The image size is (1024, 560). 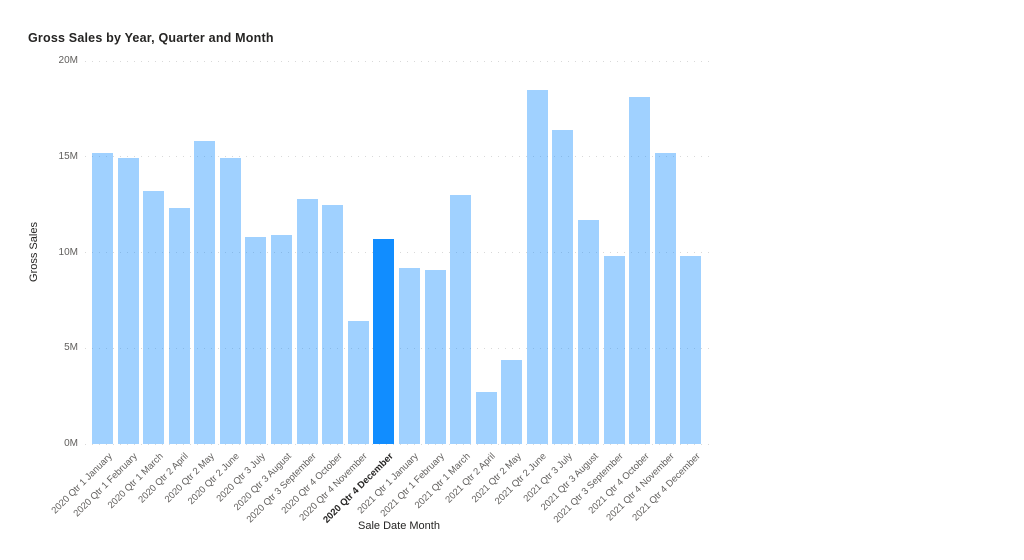 What do you see at coordinates (461, 319) in the screenshot?
I see `bar-2021-qtr-1-march` at bounding box center [461, 319].